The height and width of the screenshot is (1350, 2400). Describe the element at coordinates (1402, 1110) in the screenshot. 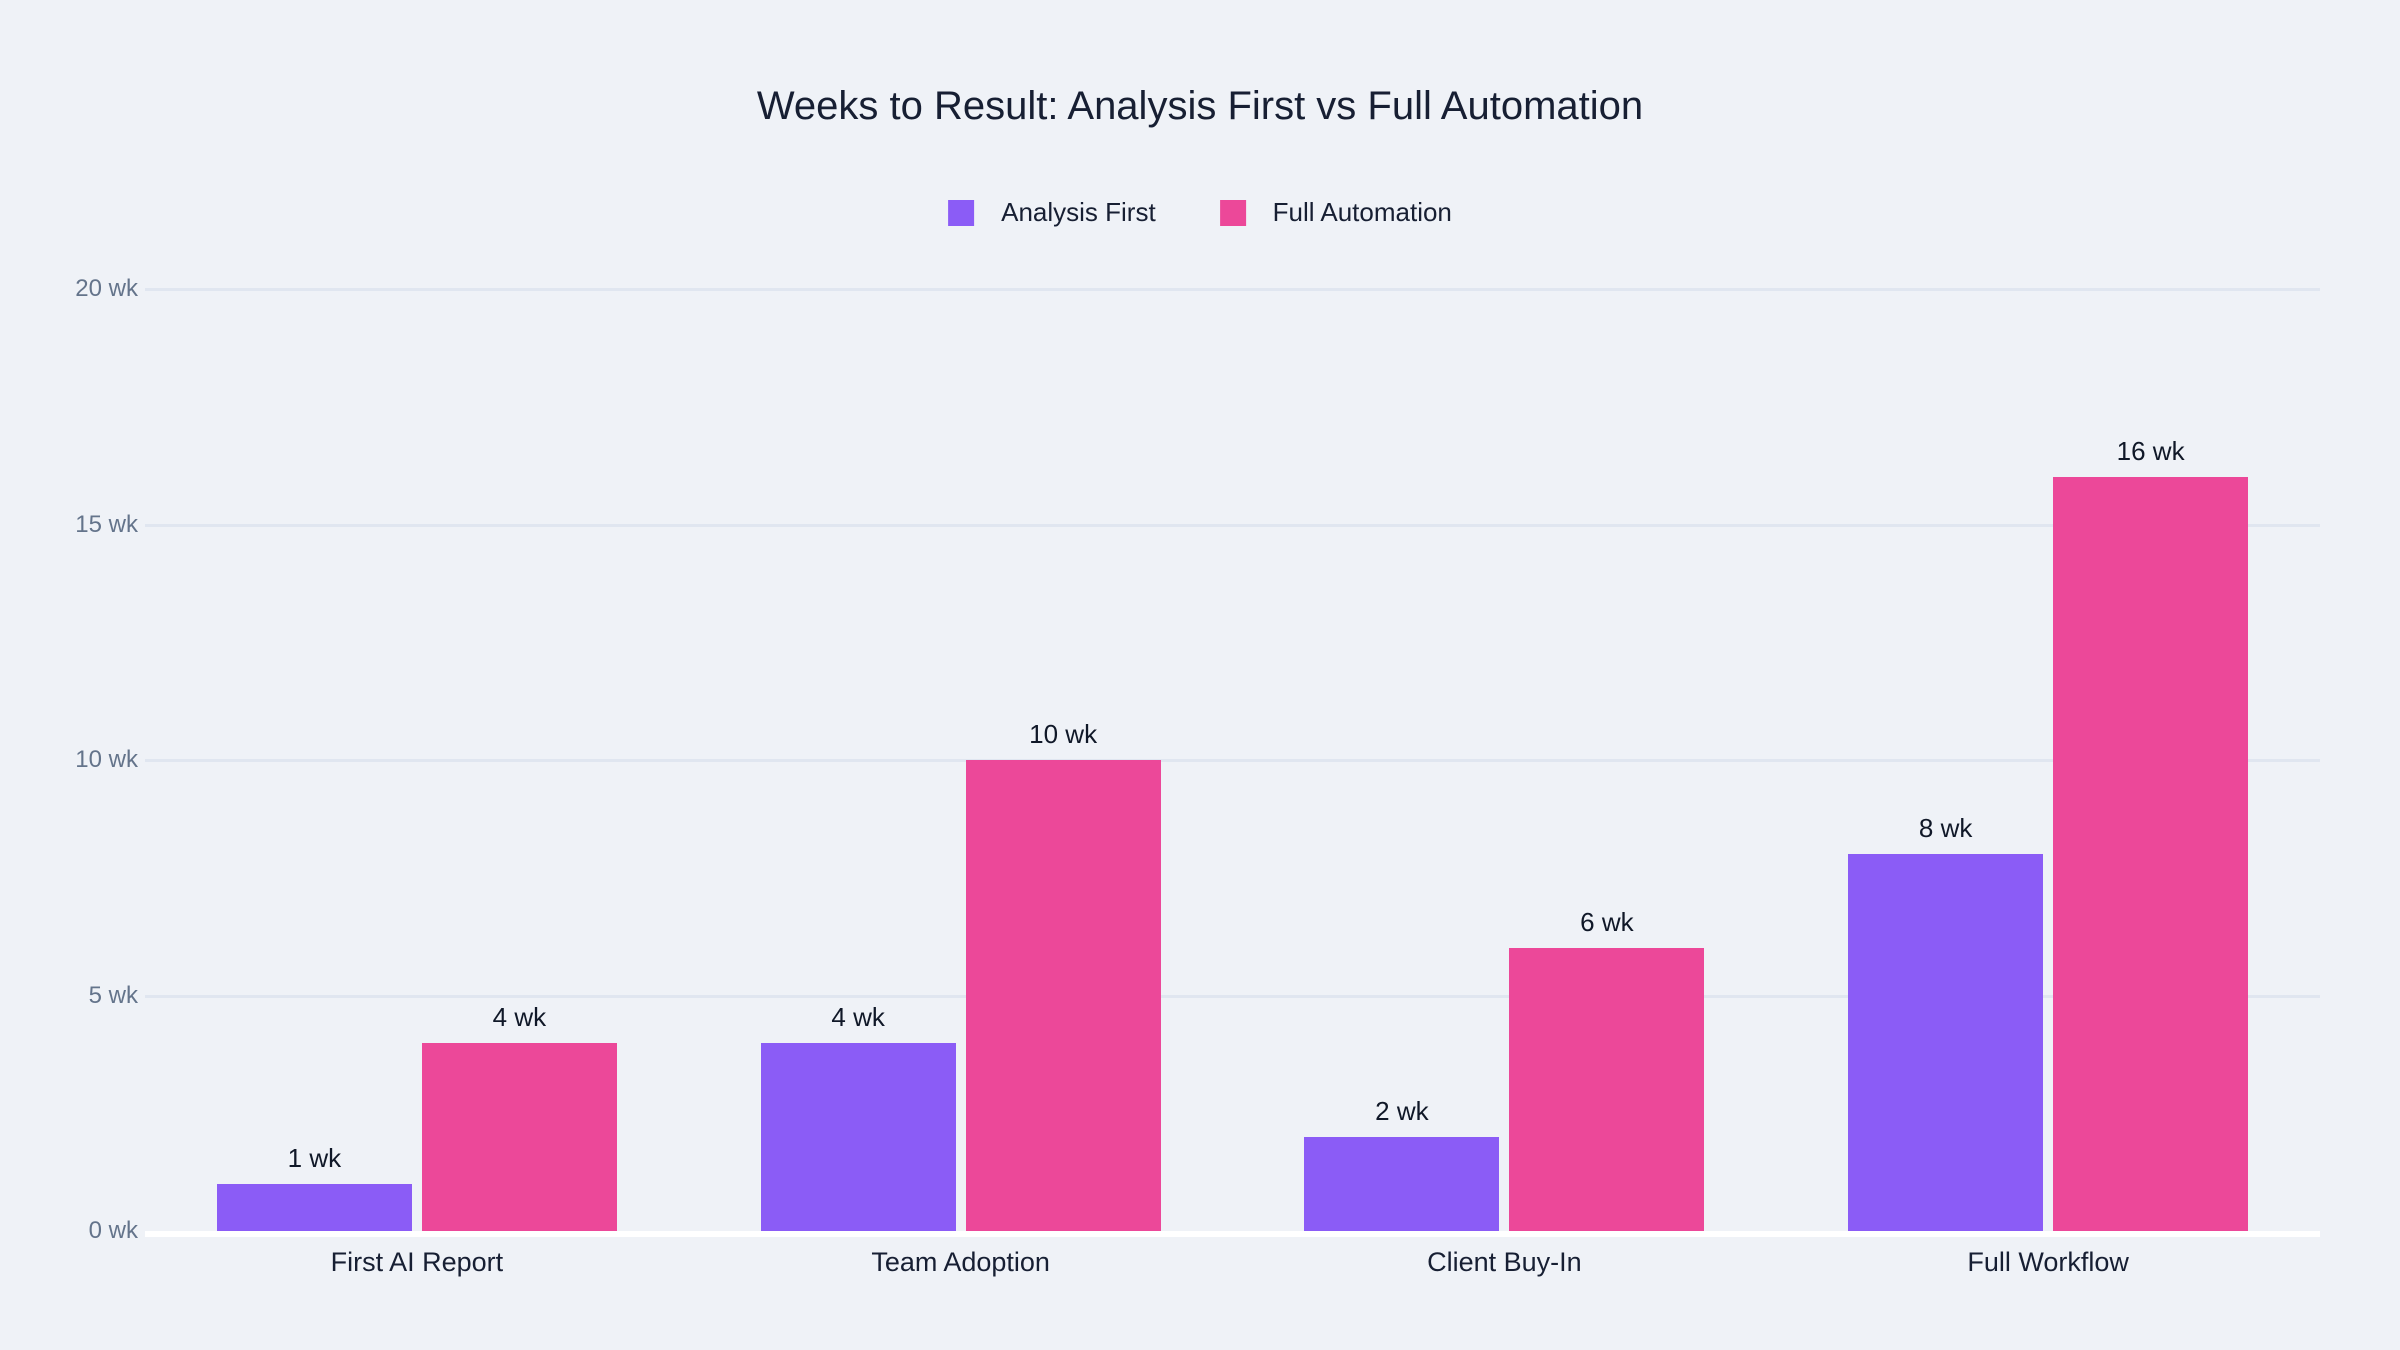

I see `bar-value-label: 2 wk` at that location.